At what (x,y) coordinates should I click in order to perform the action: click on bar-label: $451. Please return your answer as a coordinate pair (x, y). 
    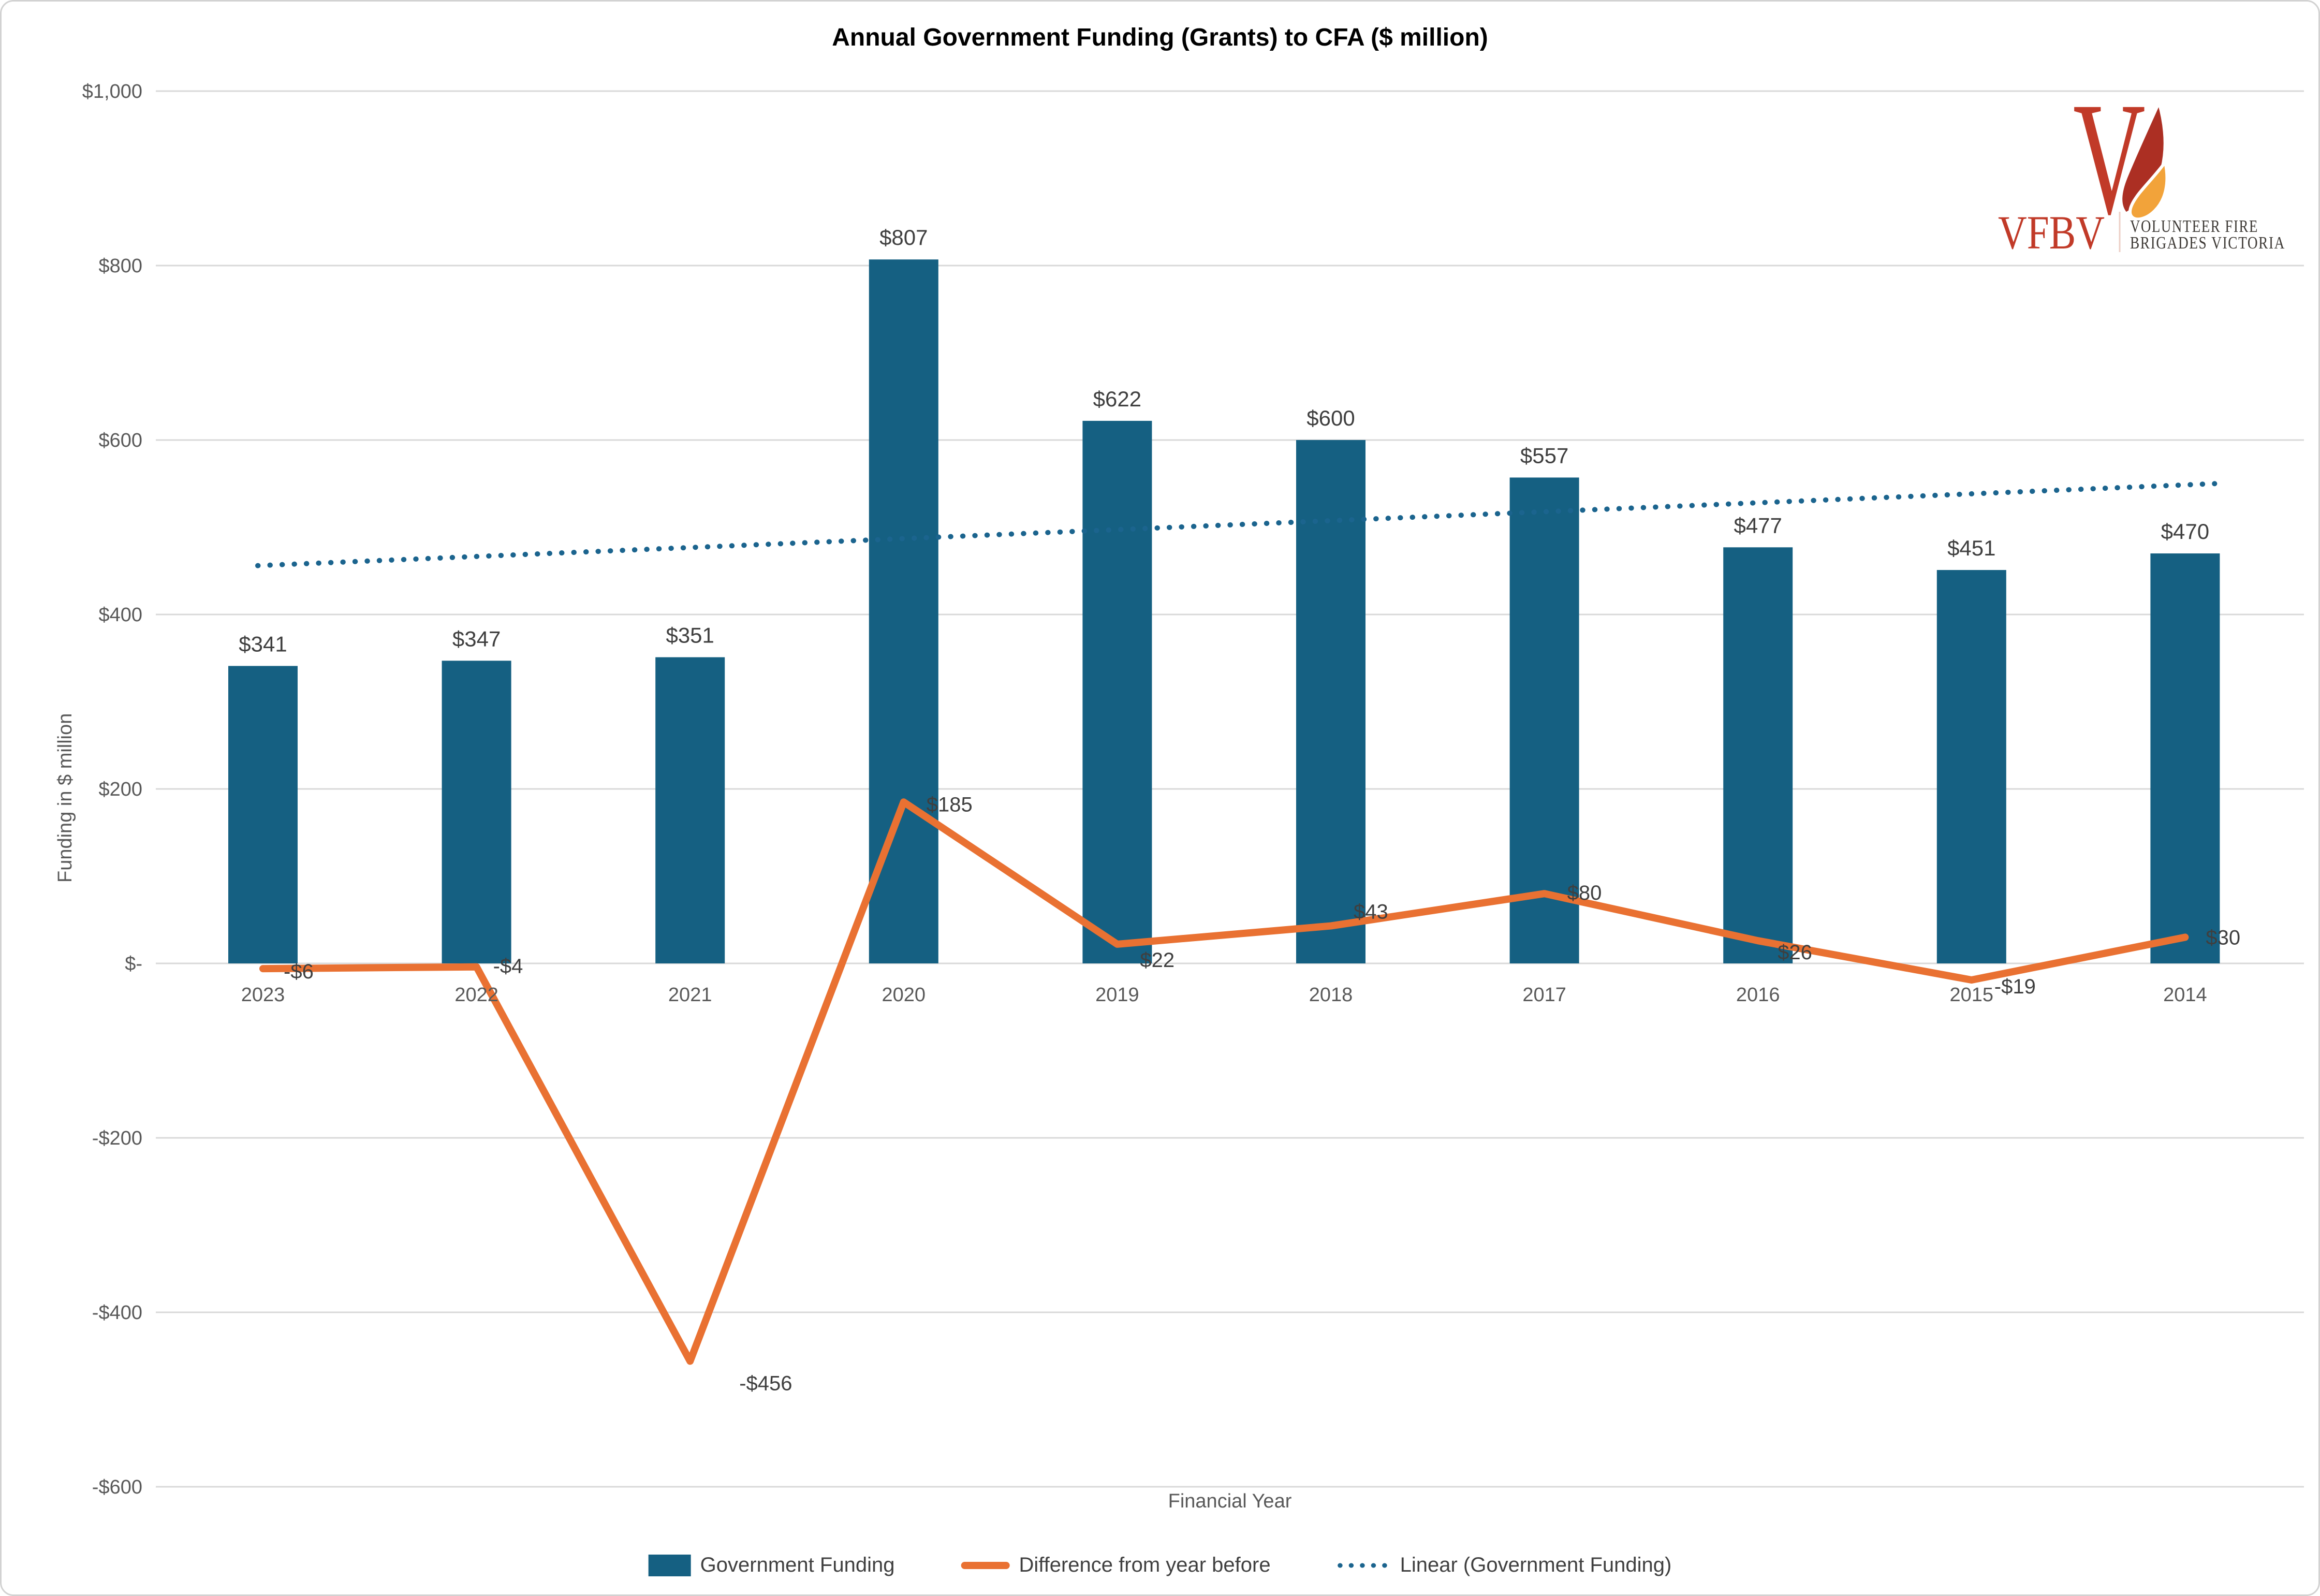
    Looking at the image, I should click on (1971, 548).